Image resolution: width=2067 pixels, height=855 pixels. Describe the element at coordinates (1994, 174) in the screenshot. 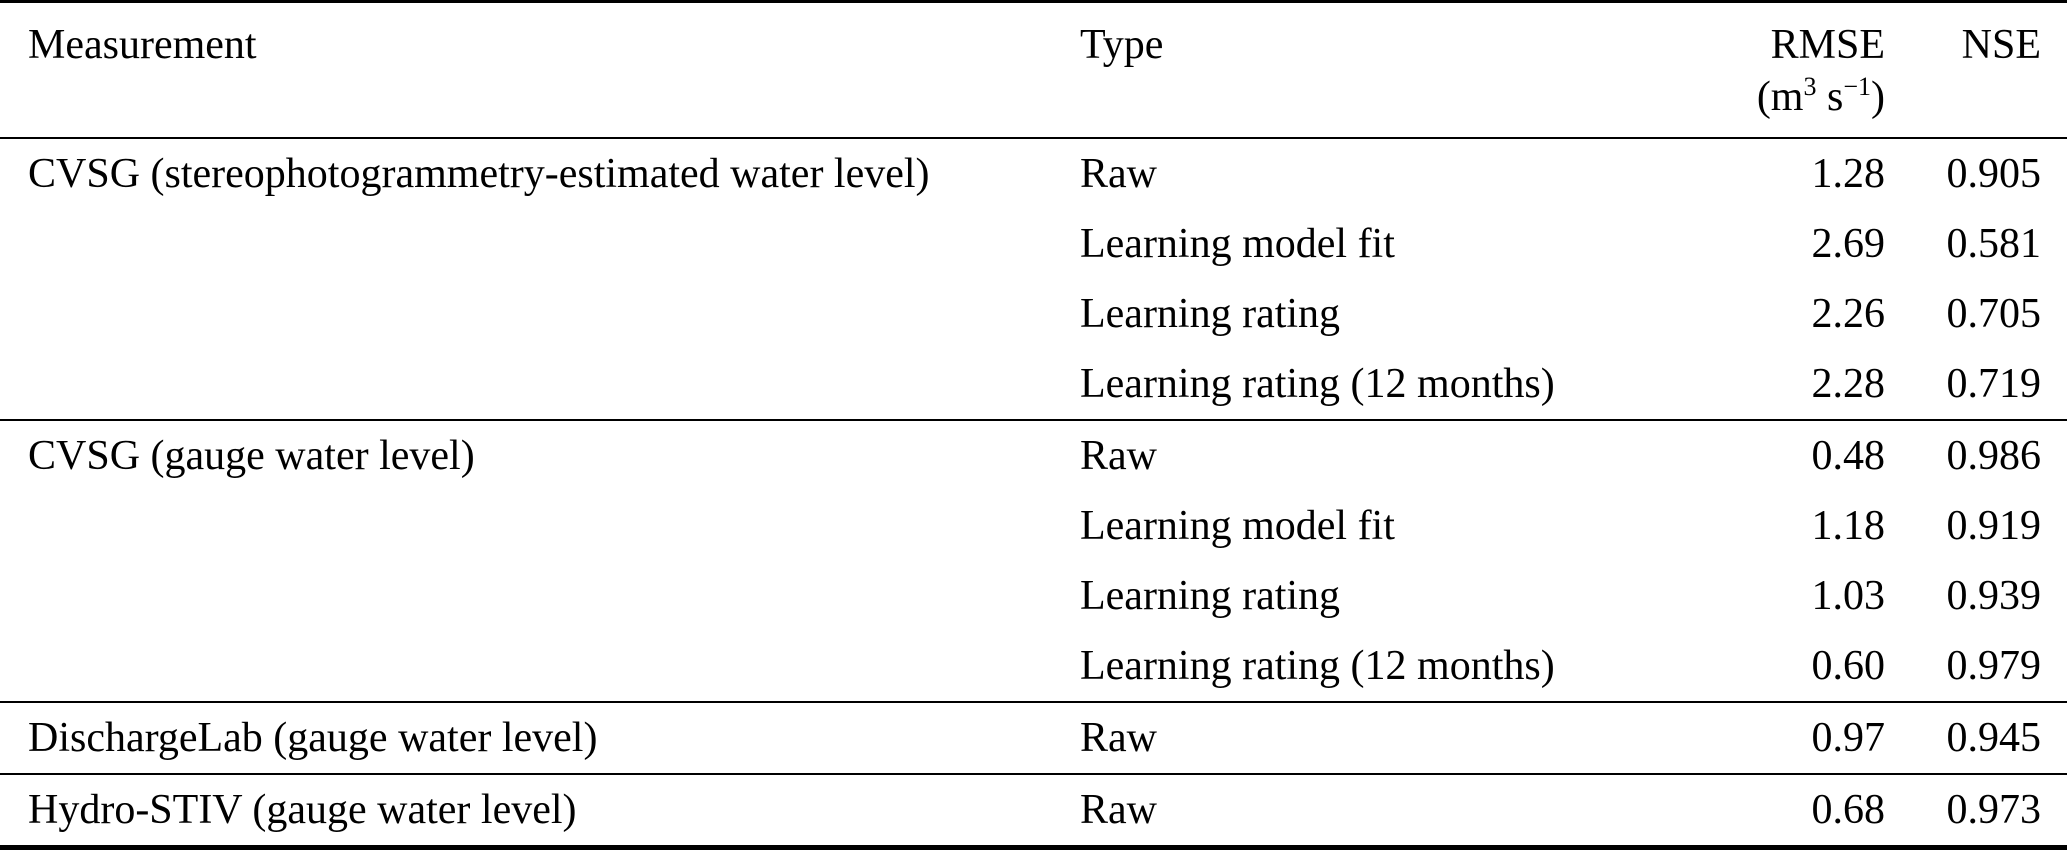

I see `nse-cell: 0.905` at that location.